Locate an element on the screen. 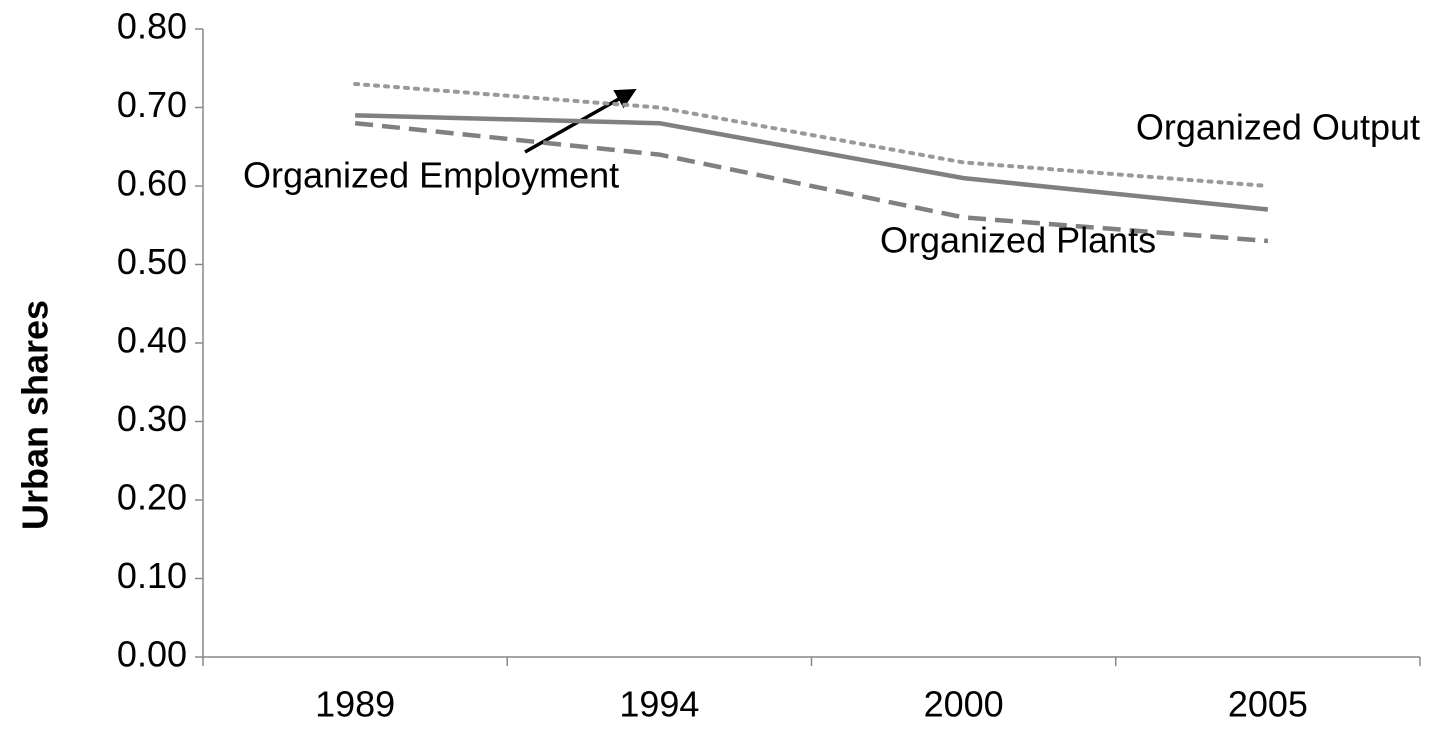  y-tick-label: 0.80 is located at coordinates (152, 26).